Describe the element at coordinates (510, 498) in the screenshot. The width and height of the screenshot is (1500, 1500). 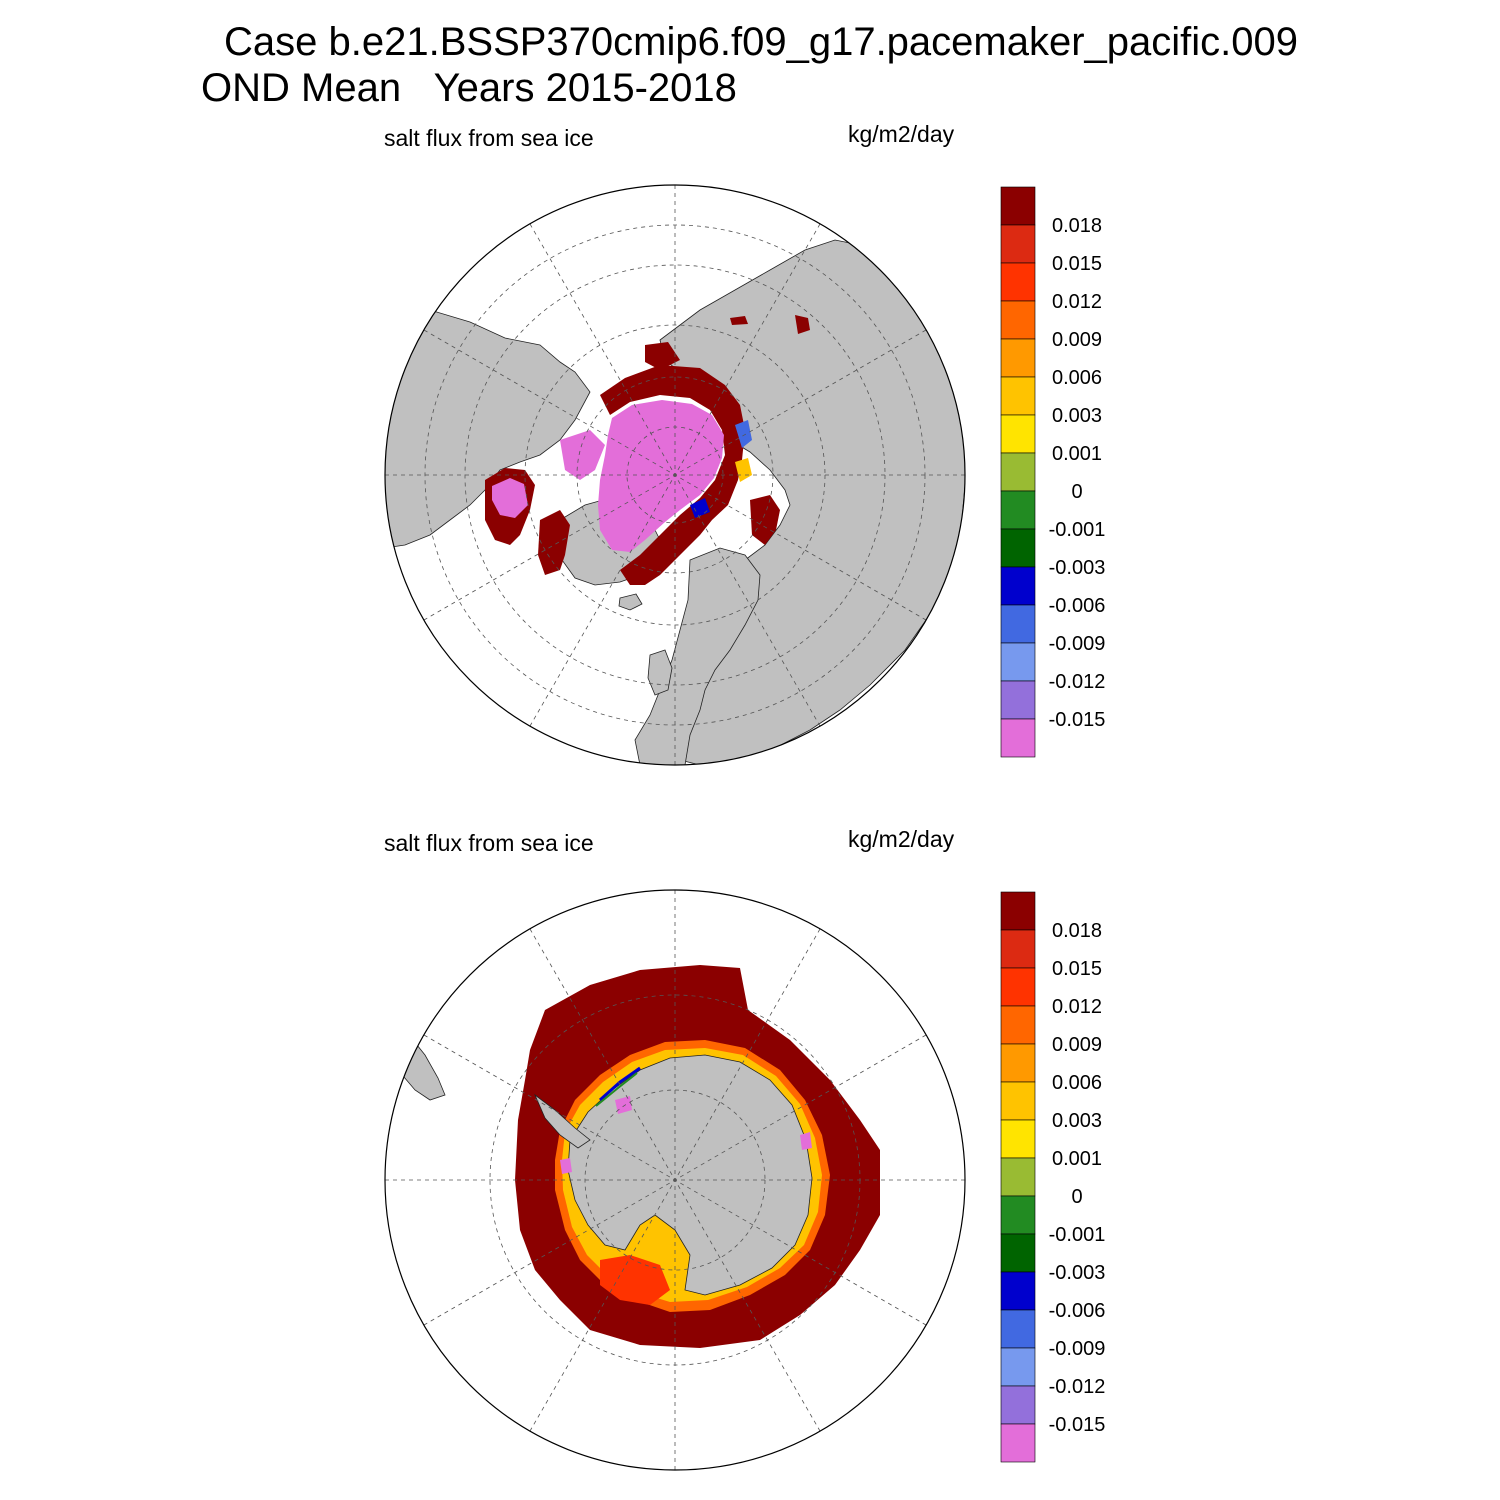
I see `north-ice-interior-hudson` at that location.